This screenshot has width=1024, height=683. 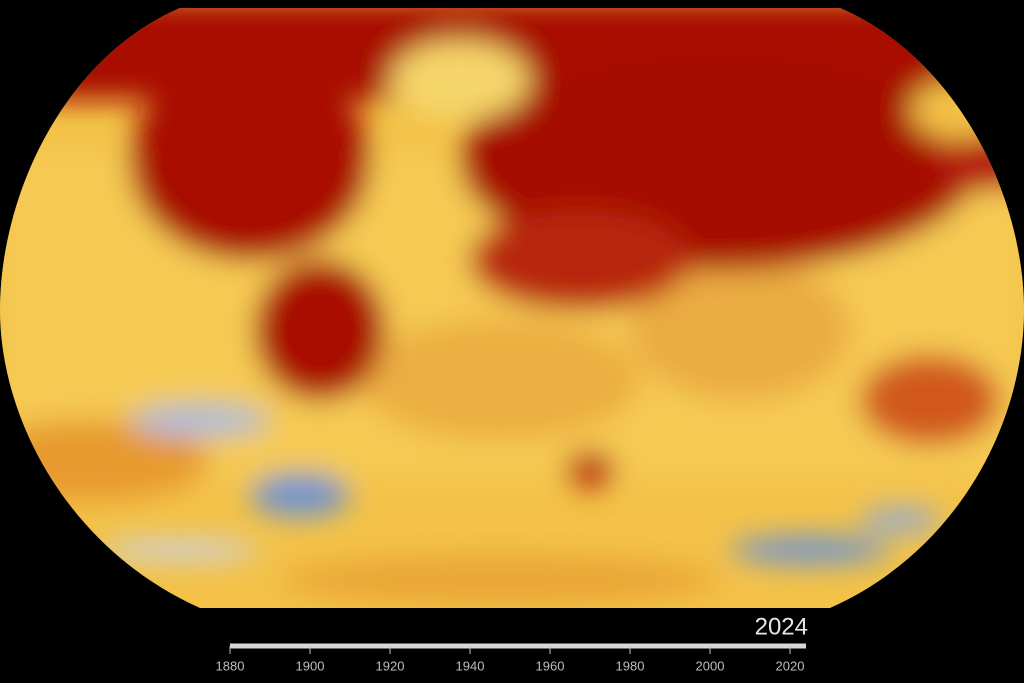 I want to click on timeline-tick-label: 1980, so click(x=630, y=665).